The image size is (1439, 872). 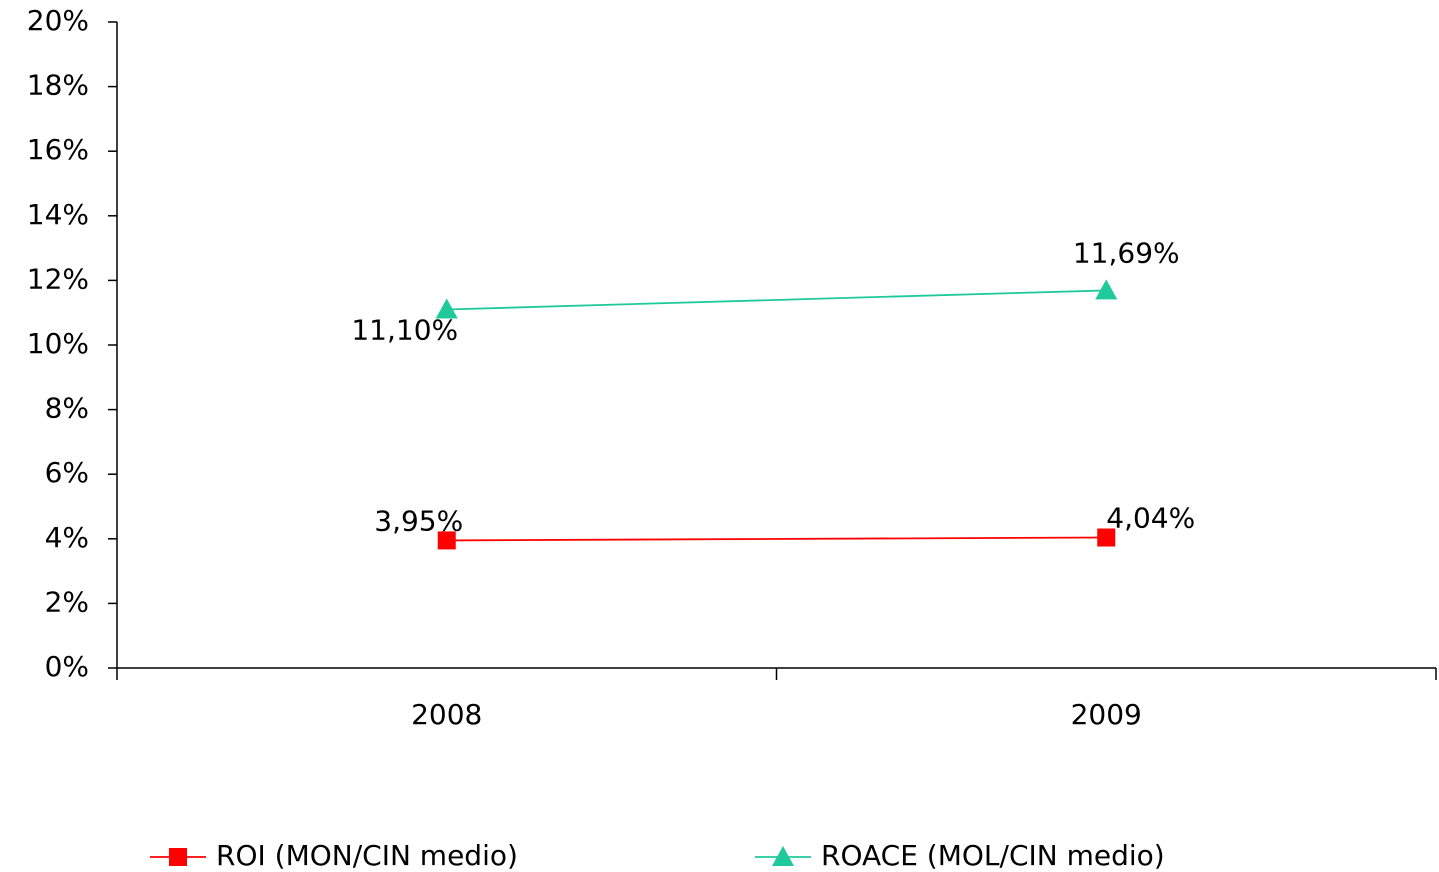 I want to click on y-tick-label: 6%, so click(x=67, y=472).